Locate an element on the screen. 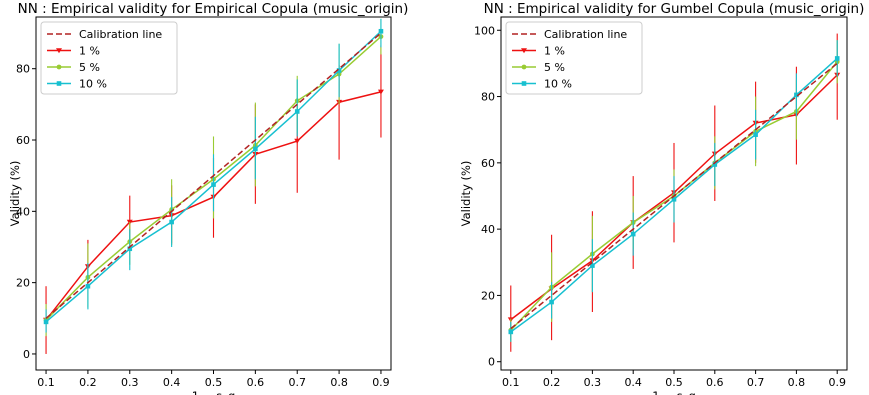 The image size is (869, 395). y-axis-ticks: 0 20 40 60 80 is located at coordinates (26, 212).